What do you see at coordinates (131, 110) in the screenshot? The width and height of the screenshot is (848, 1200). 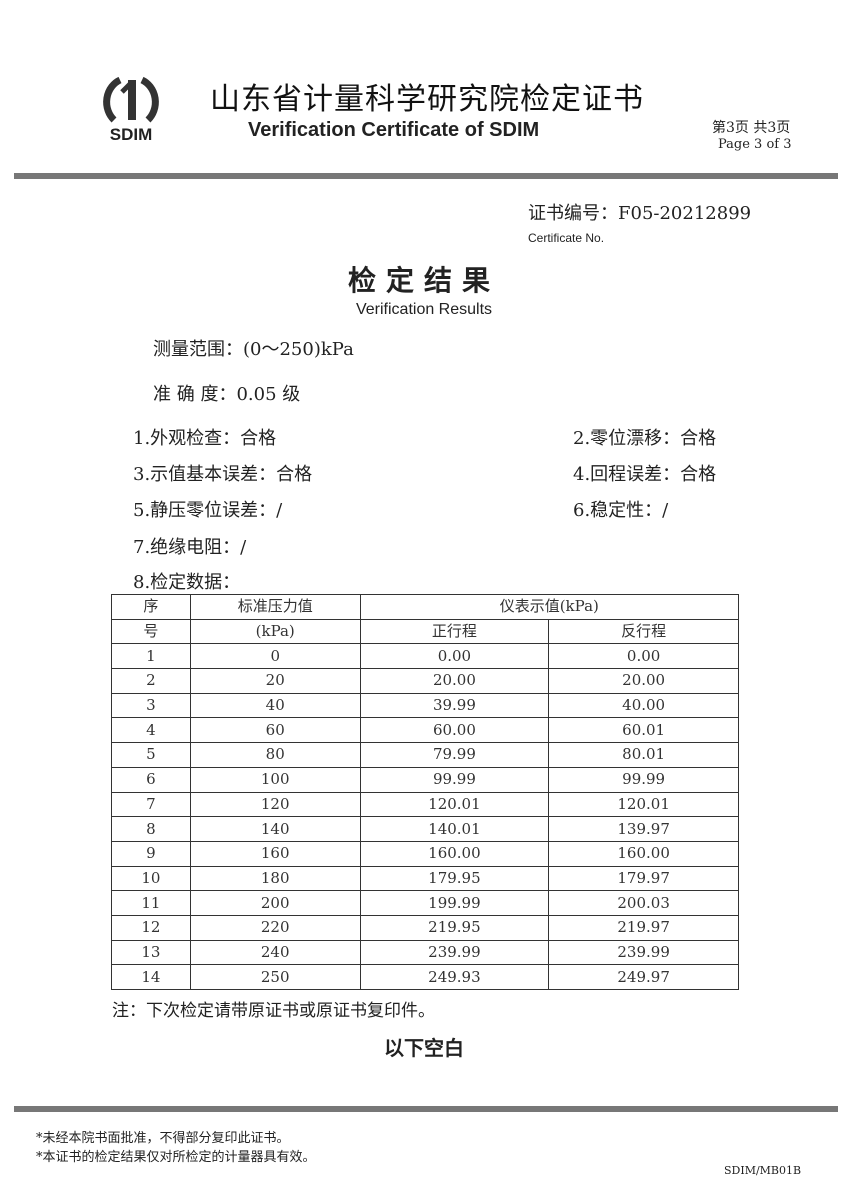 I see `sdim-logo: SDIM` at bounding box center [131, 110].